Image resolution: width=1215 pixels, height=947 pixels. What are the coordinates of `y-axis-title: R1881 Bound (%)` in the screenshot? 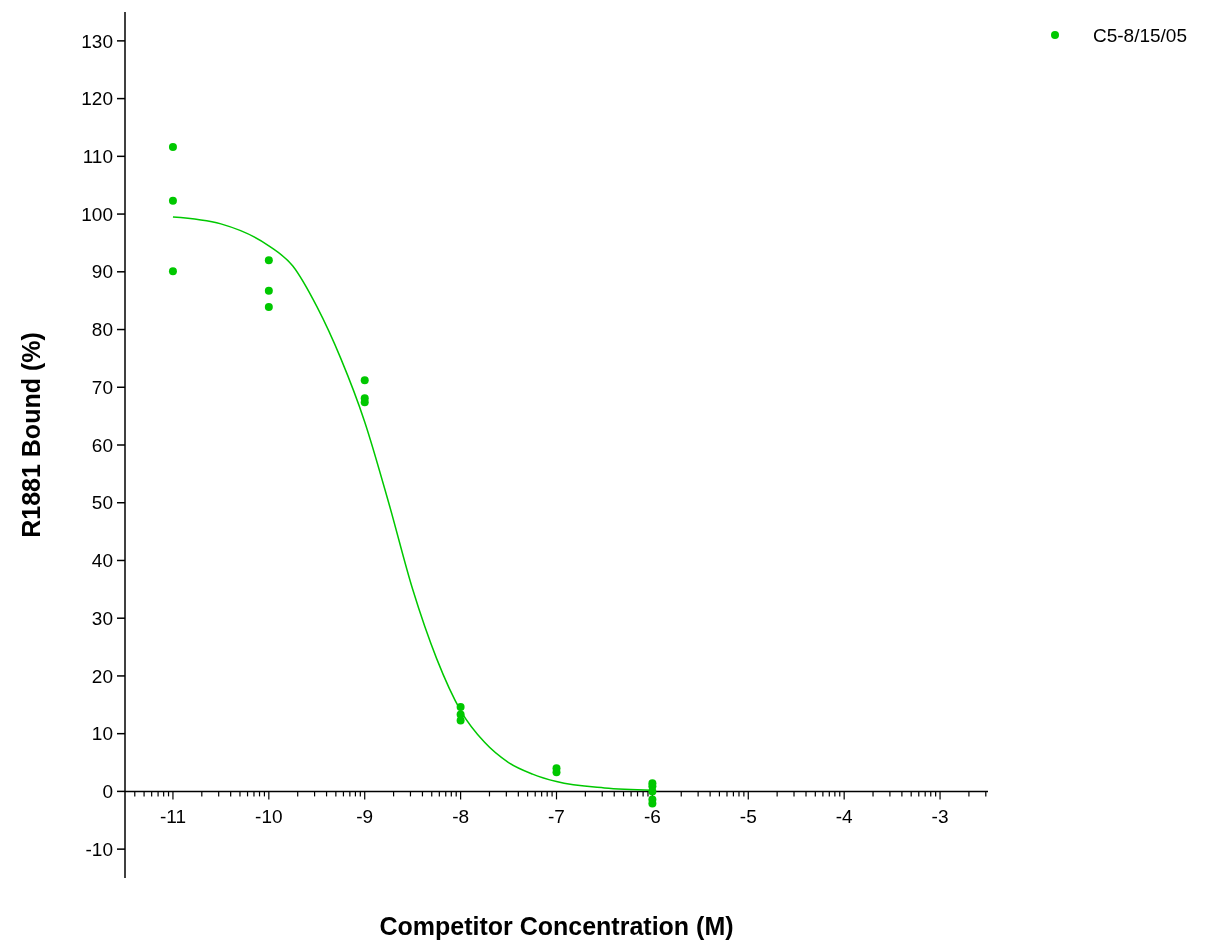 It's located at (31, 435).